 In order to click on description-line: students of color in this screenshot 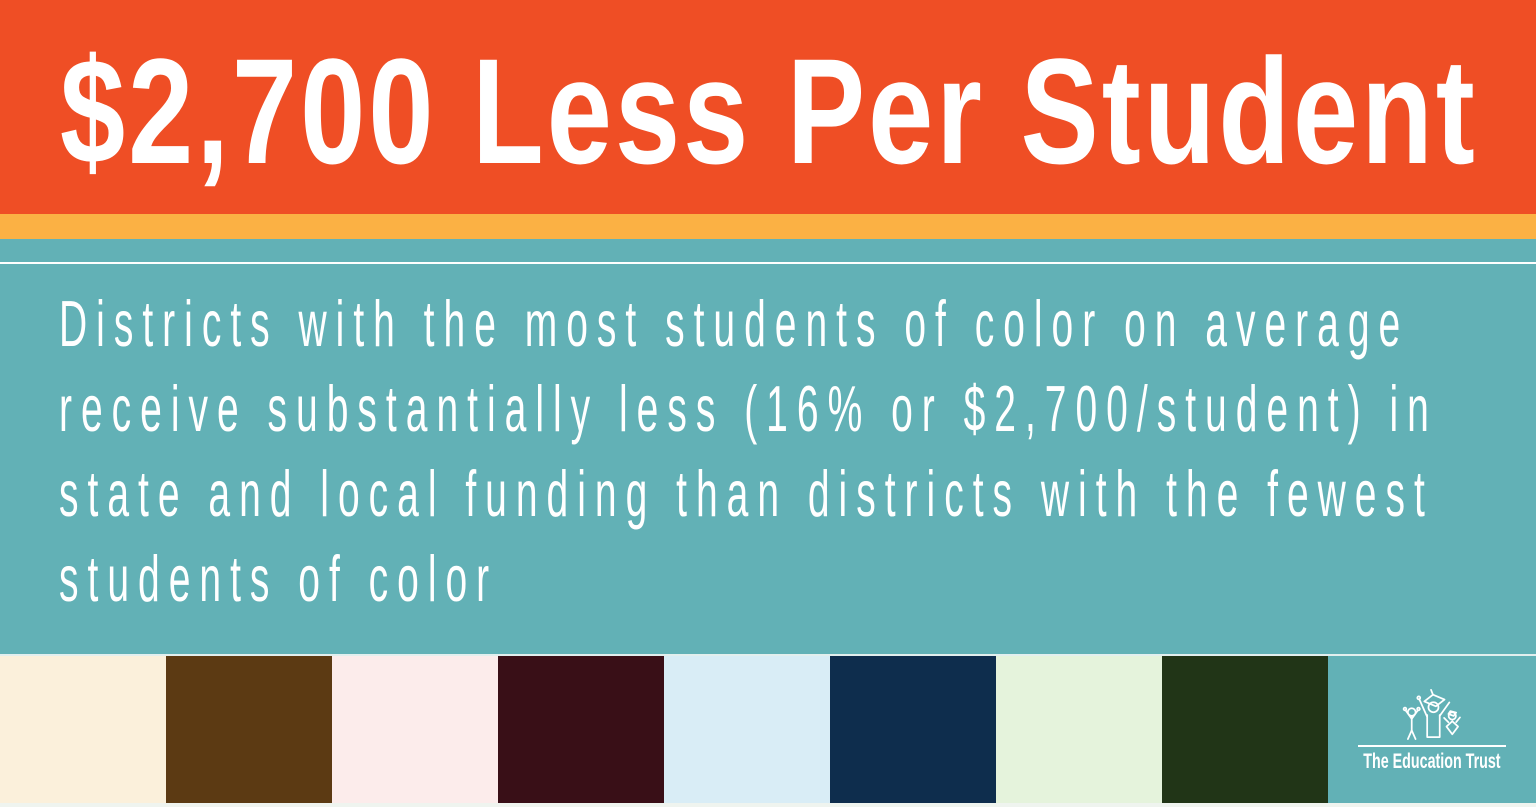, I will do `click(279, 578)`.